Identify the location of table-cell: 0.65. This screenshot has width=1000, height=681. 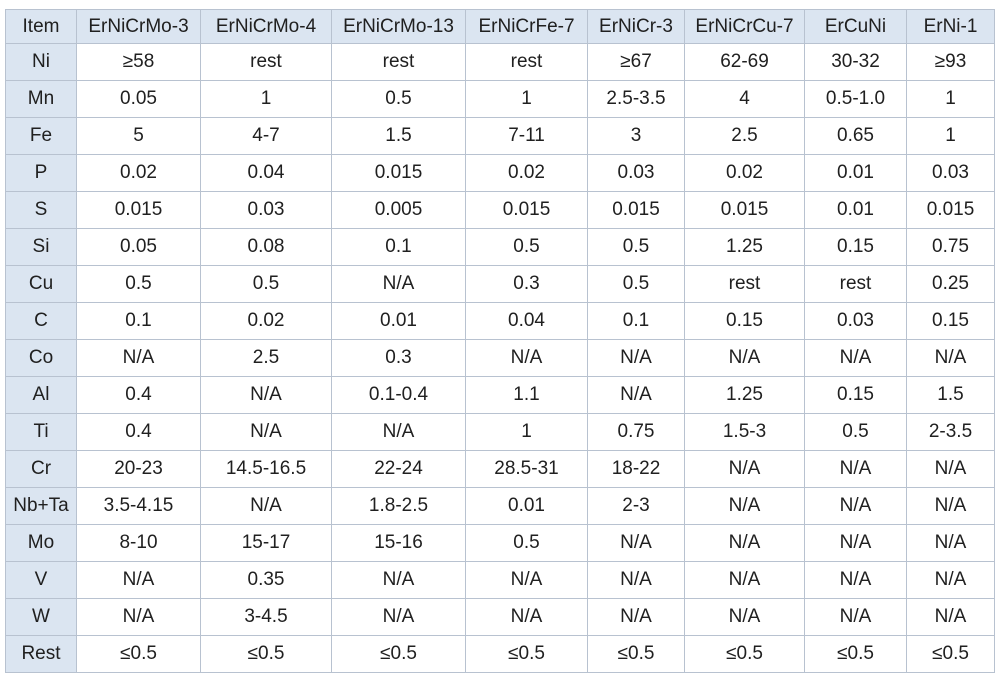
(855, 136).